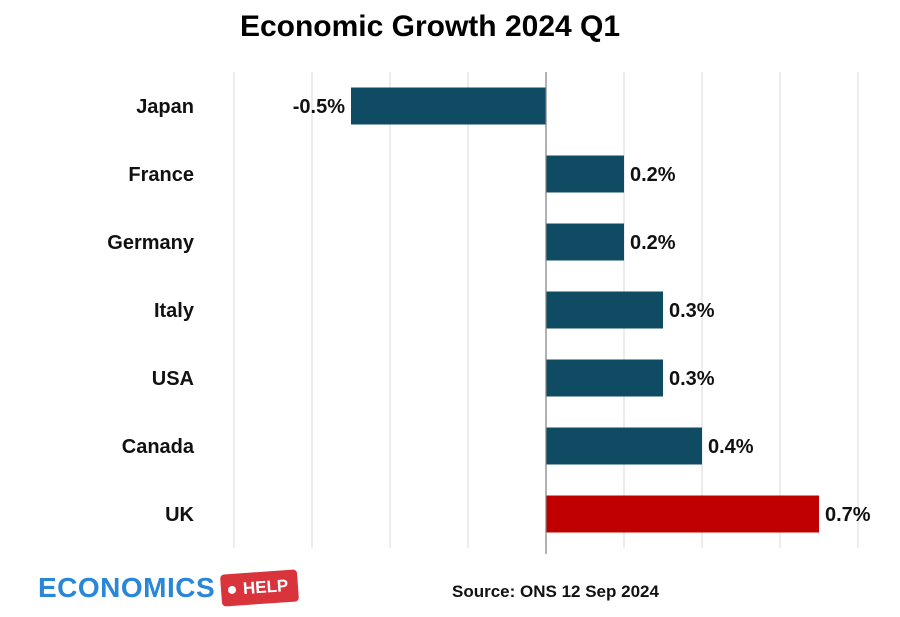 The image size is (900, 617). What do you see at coordinates (179, 515) in the screenshot?
I see `category-label: UK` at bounding box center [179, 515].